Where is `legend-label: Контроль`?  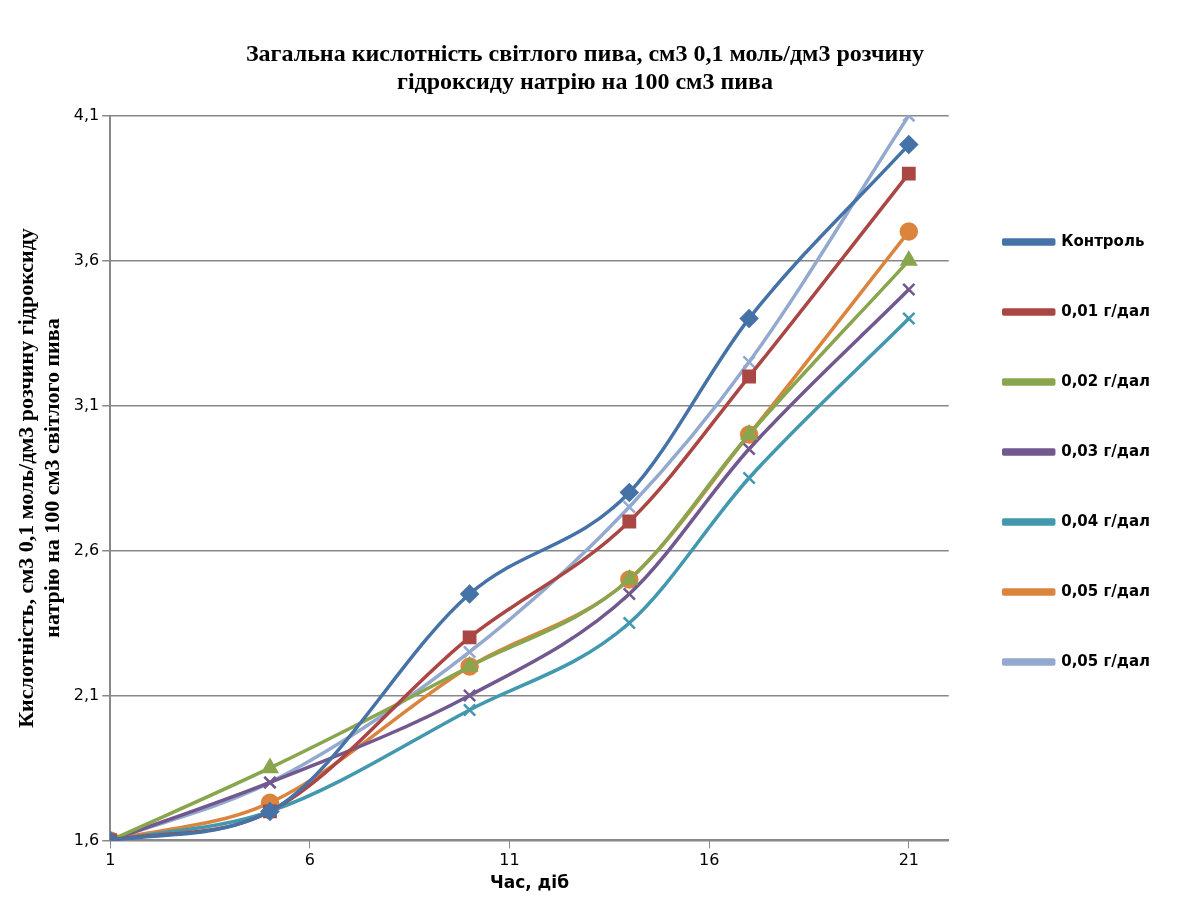 legend-label: Контроль is located at coordinates (1103, 240).